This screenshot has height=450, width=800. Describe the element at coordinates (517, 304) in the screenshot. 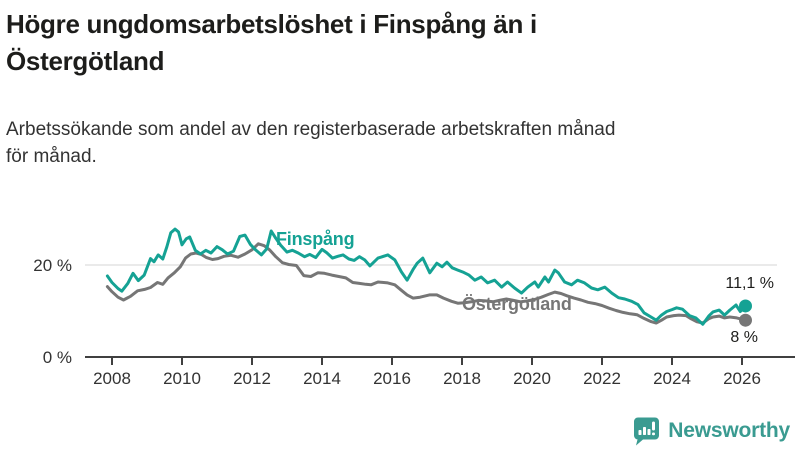

I see `series-label-ostergotland: Östergötland` at that location.